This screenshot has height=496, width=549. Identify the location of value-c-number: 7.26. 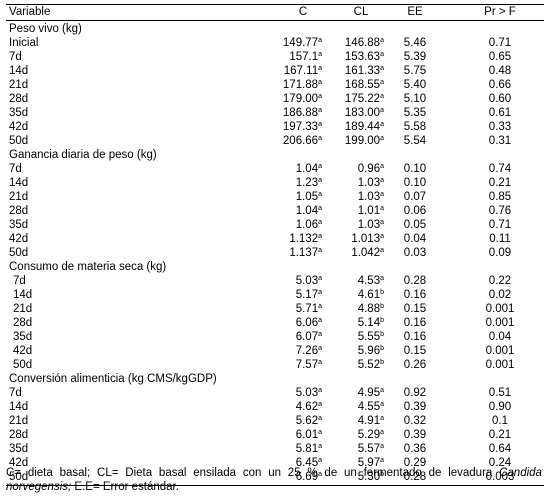
(307, 351).